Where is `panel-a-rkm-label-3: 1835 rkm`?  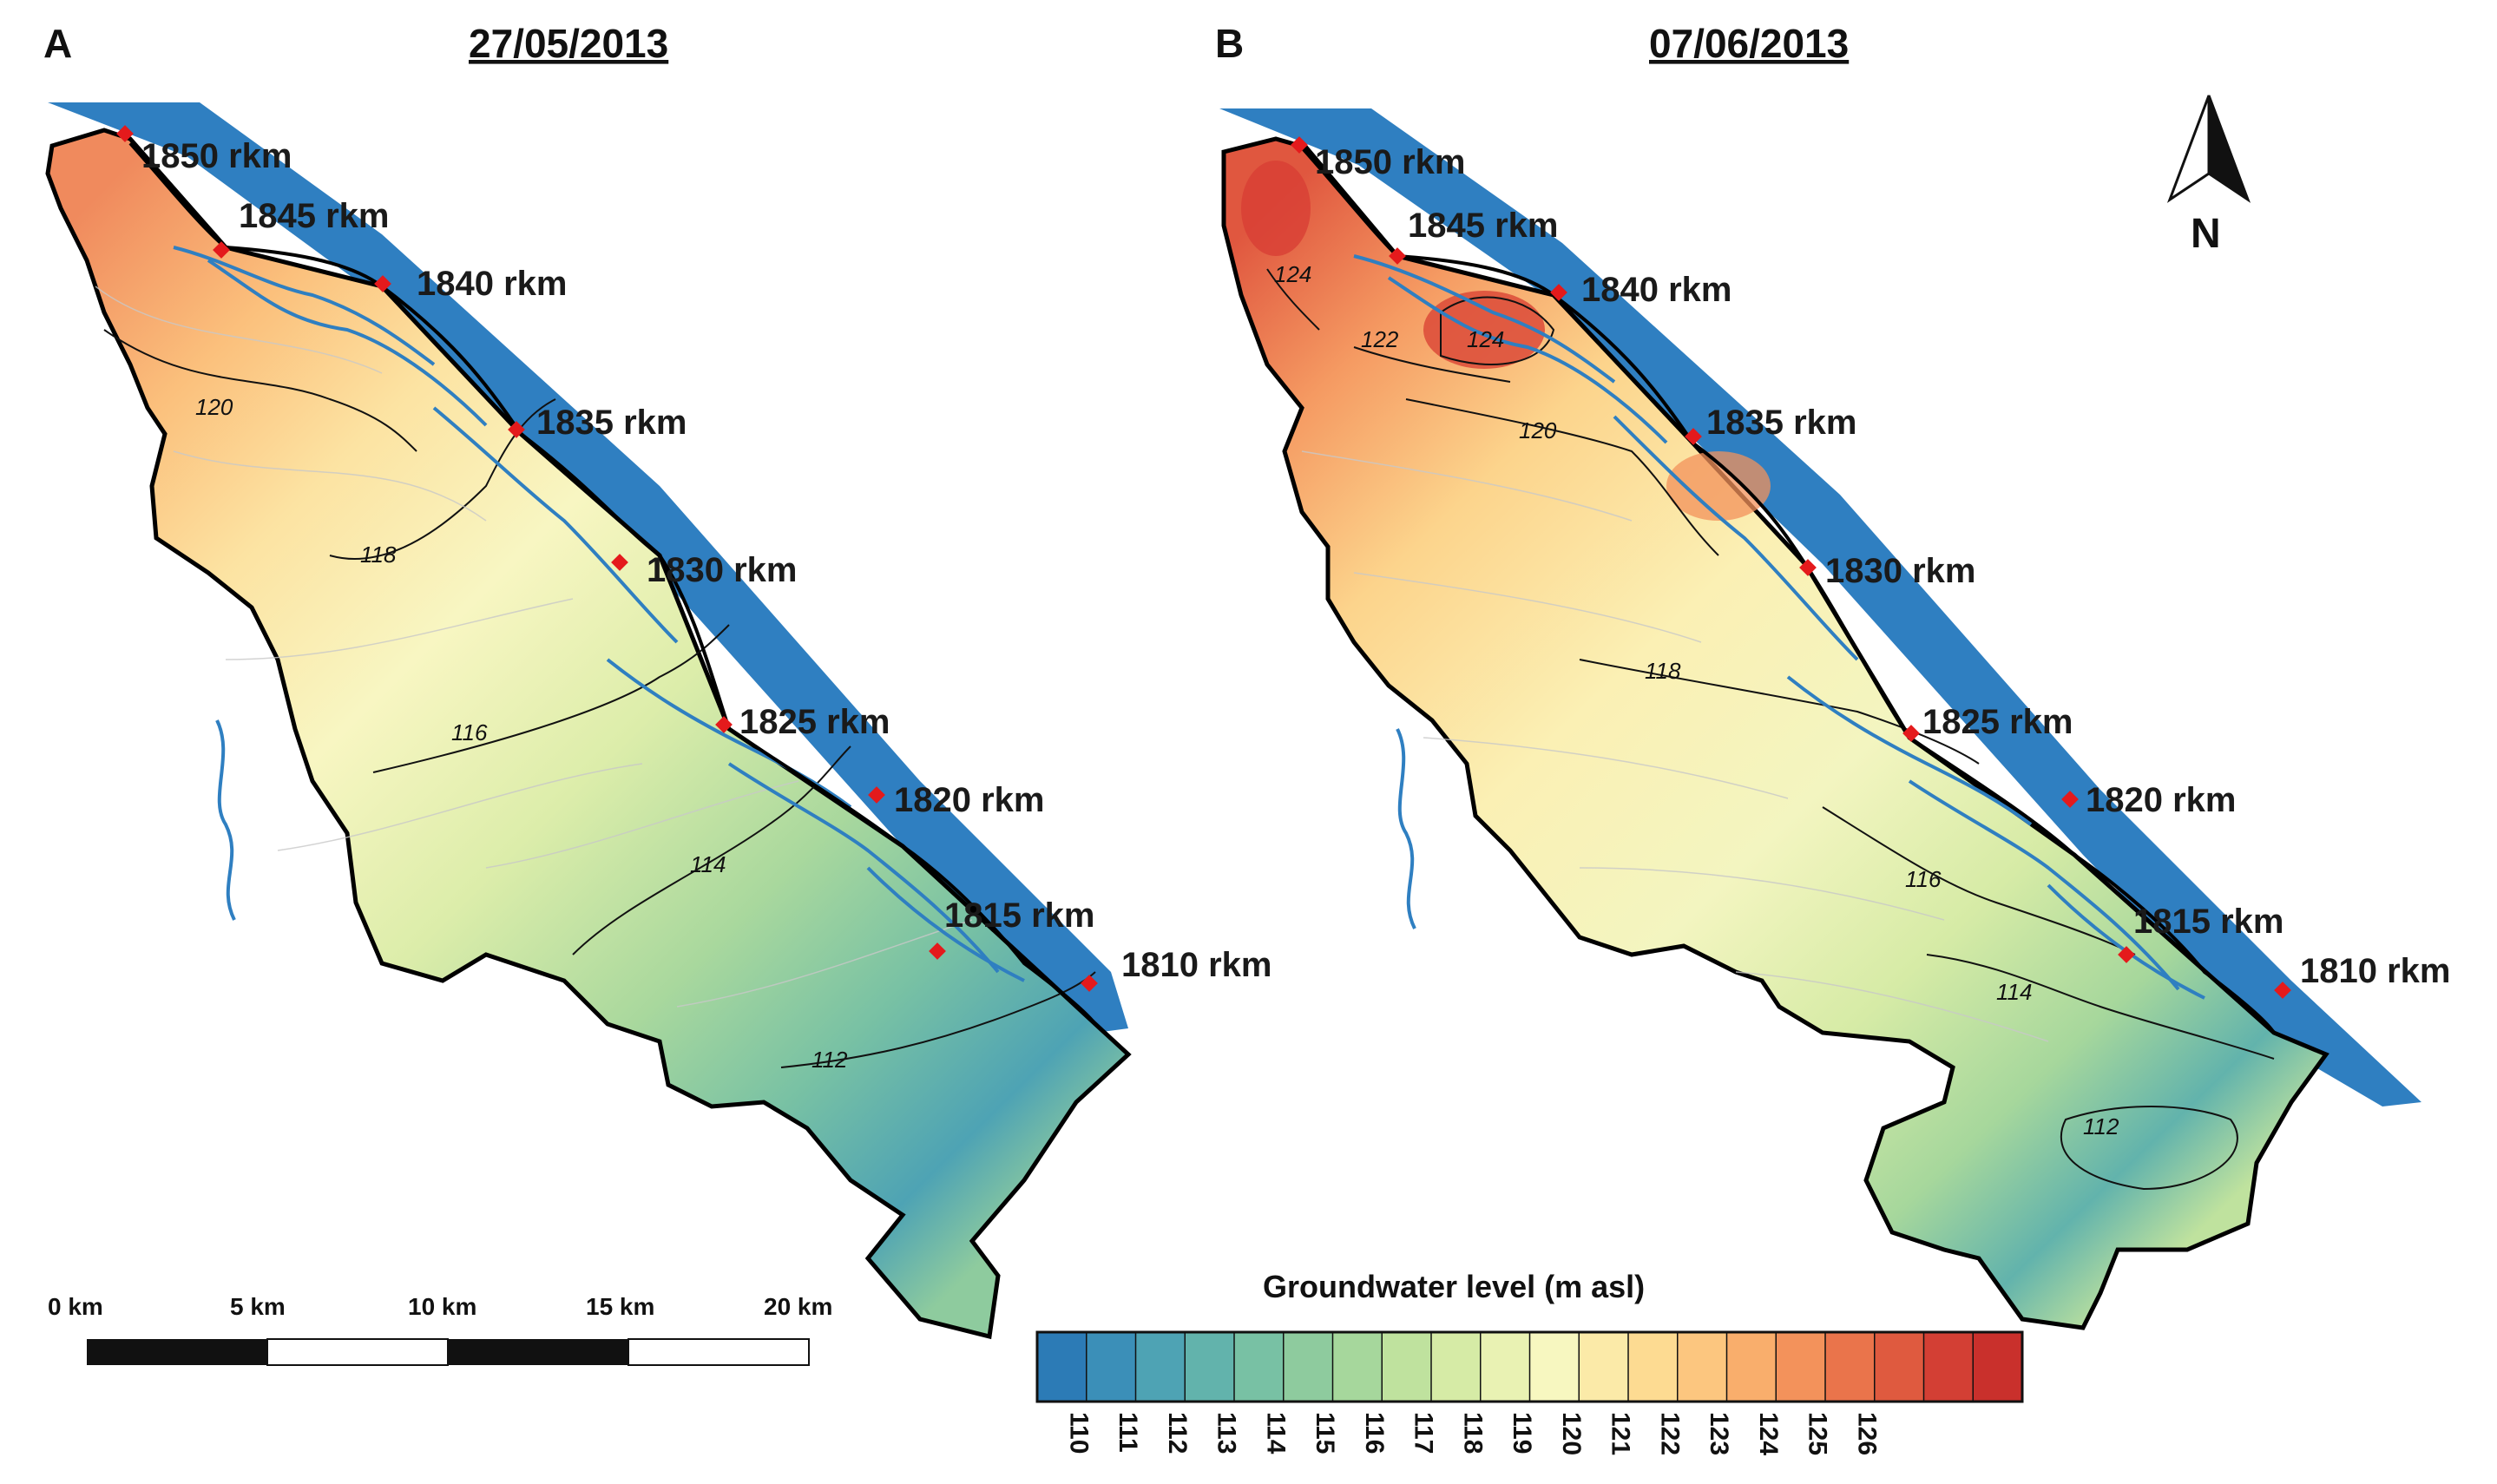
panel-a-rkm-label-3: 1835 rkm is located at coordinates (612, 423).